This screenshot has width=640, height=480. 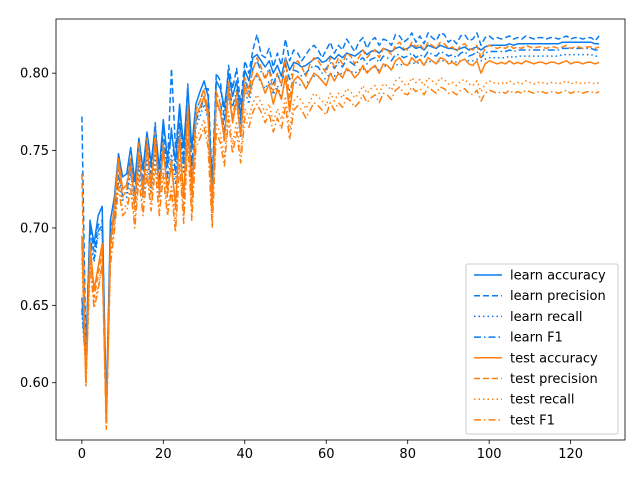 What do you see at coordinates (536, 338) in the screenshot?
I see `legend-label: learn F1` at bounding box center [536, 338].